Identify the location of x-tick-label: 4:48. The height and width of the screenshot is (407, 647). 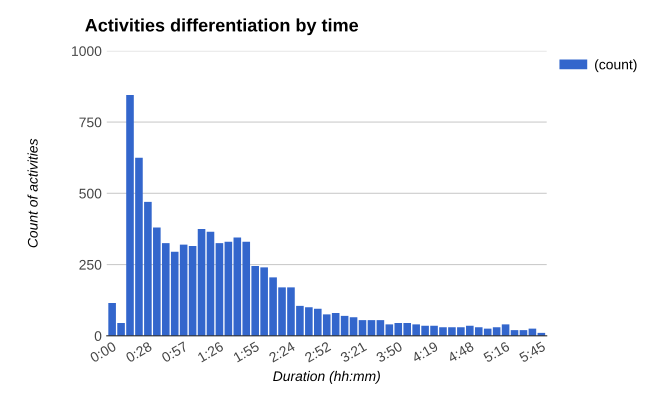
(460, 352).